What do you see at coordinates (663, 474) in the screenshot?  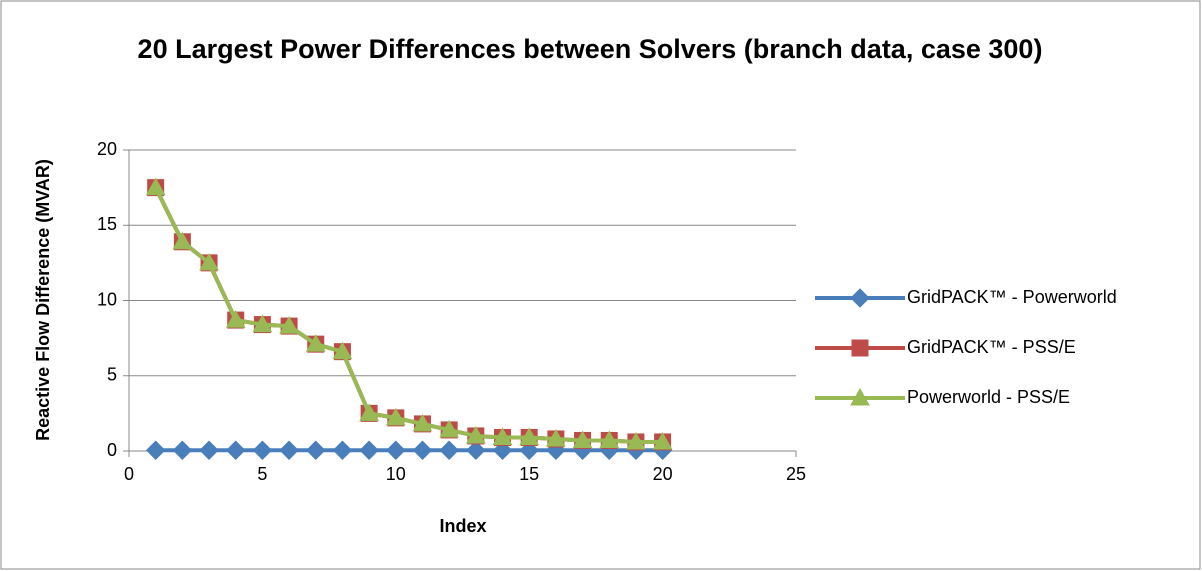 I see `x-tick-label: 20` at bounding box center [663, 474].